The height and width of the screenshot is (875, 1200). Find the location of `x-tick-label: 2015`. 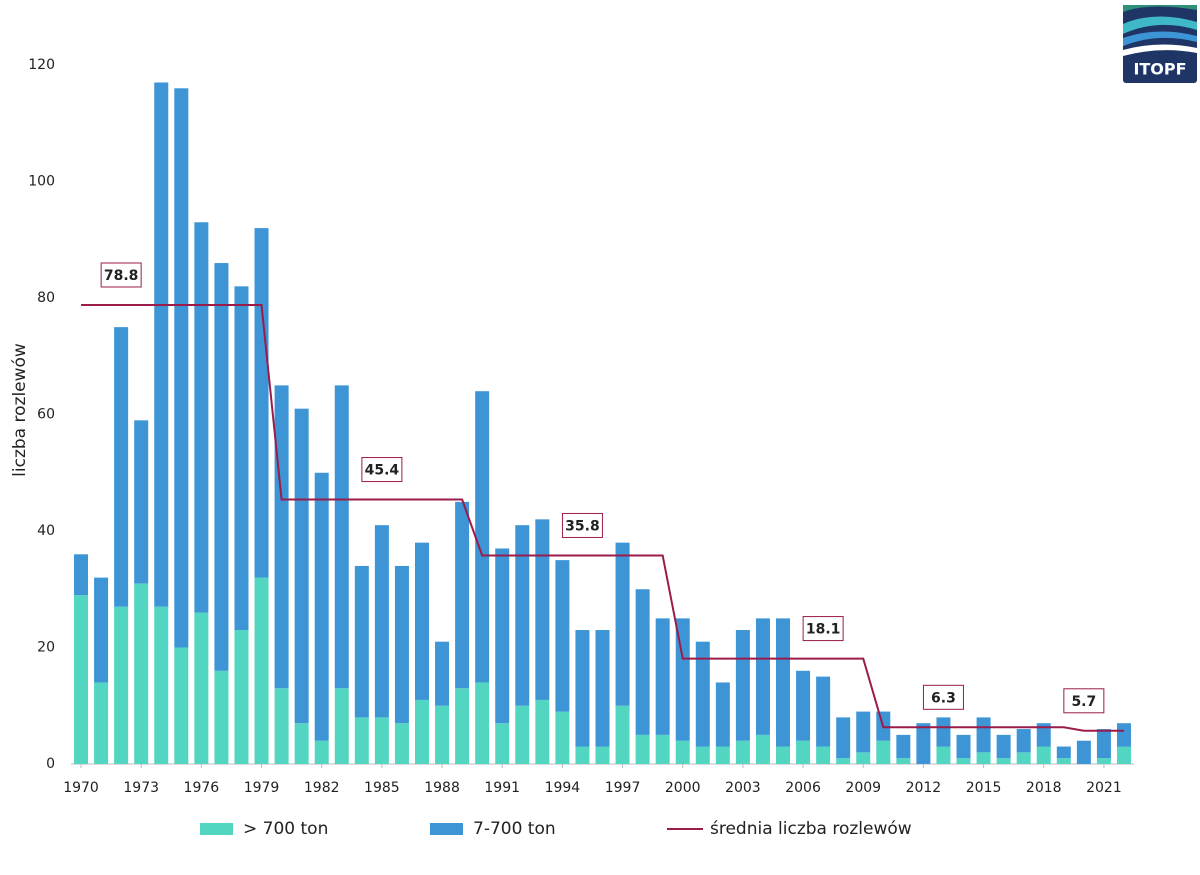

x-tick-label: 2015 is located at coordinates (984, 788).